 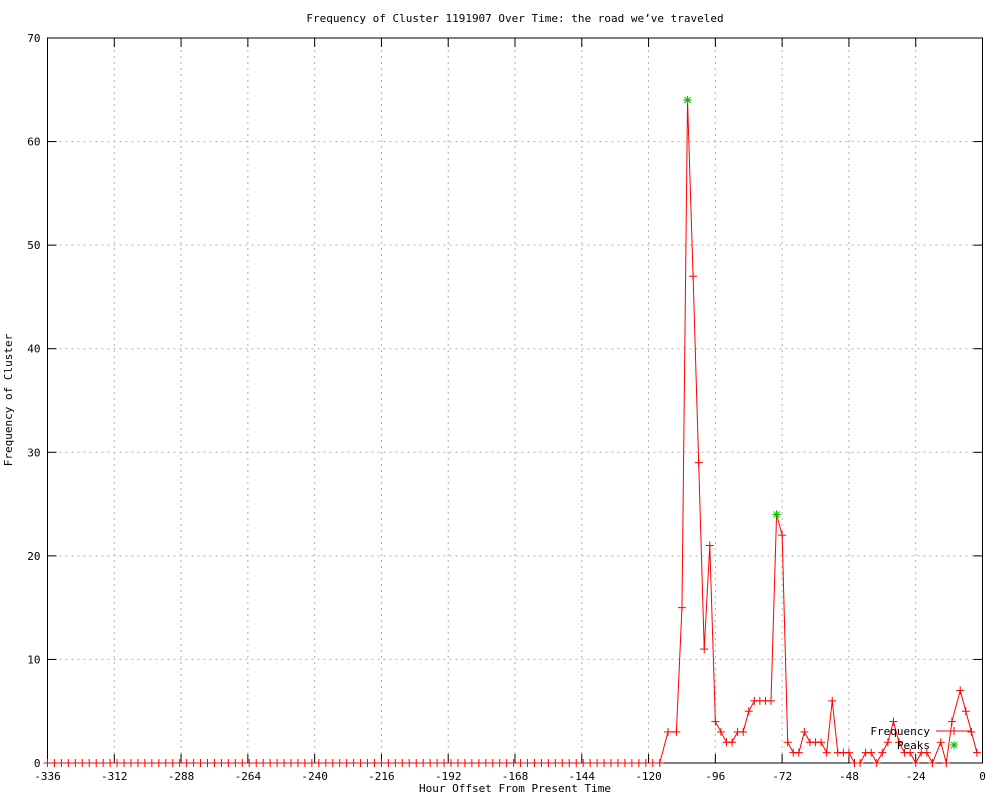 I want to click on x-axis-label: Hour Offset From Present Time, so click(x=515, y=788).